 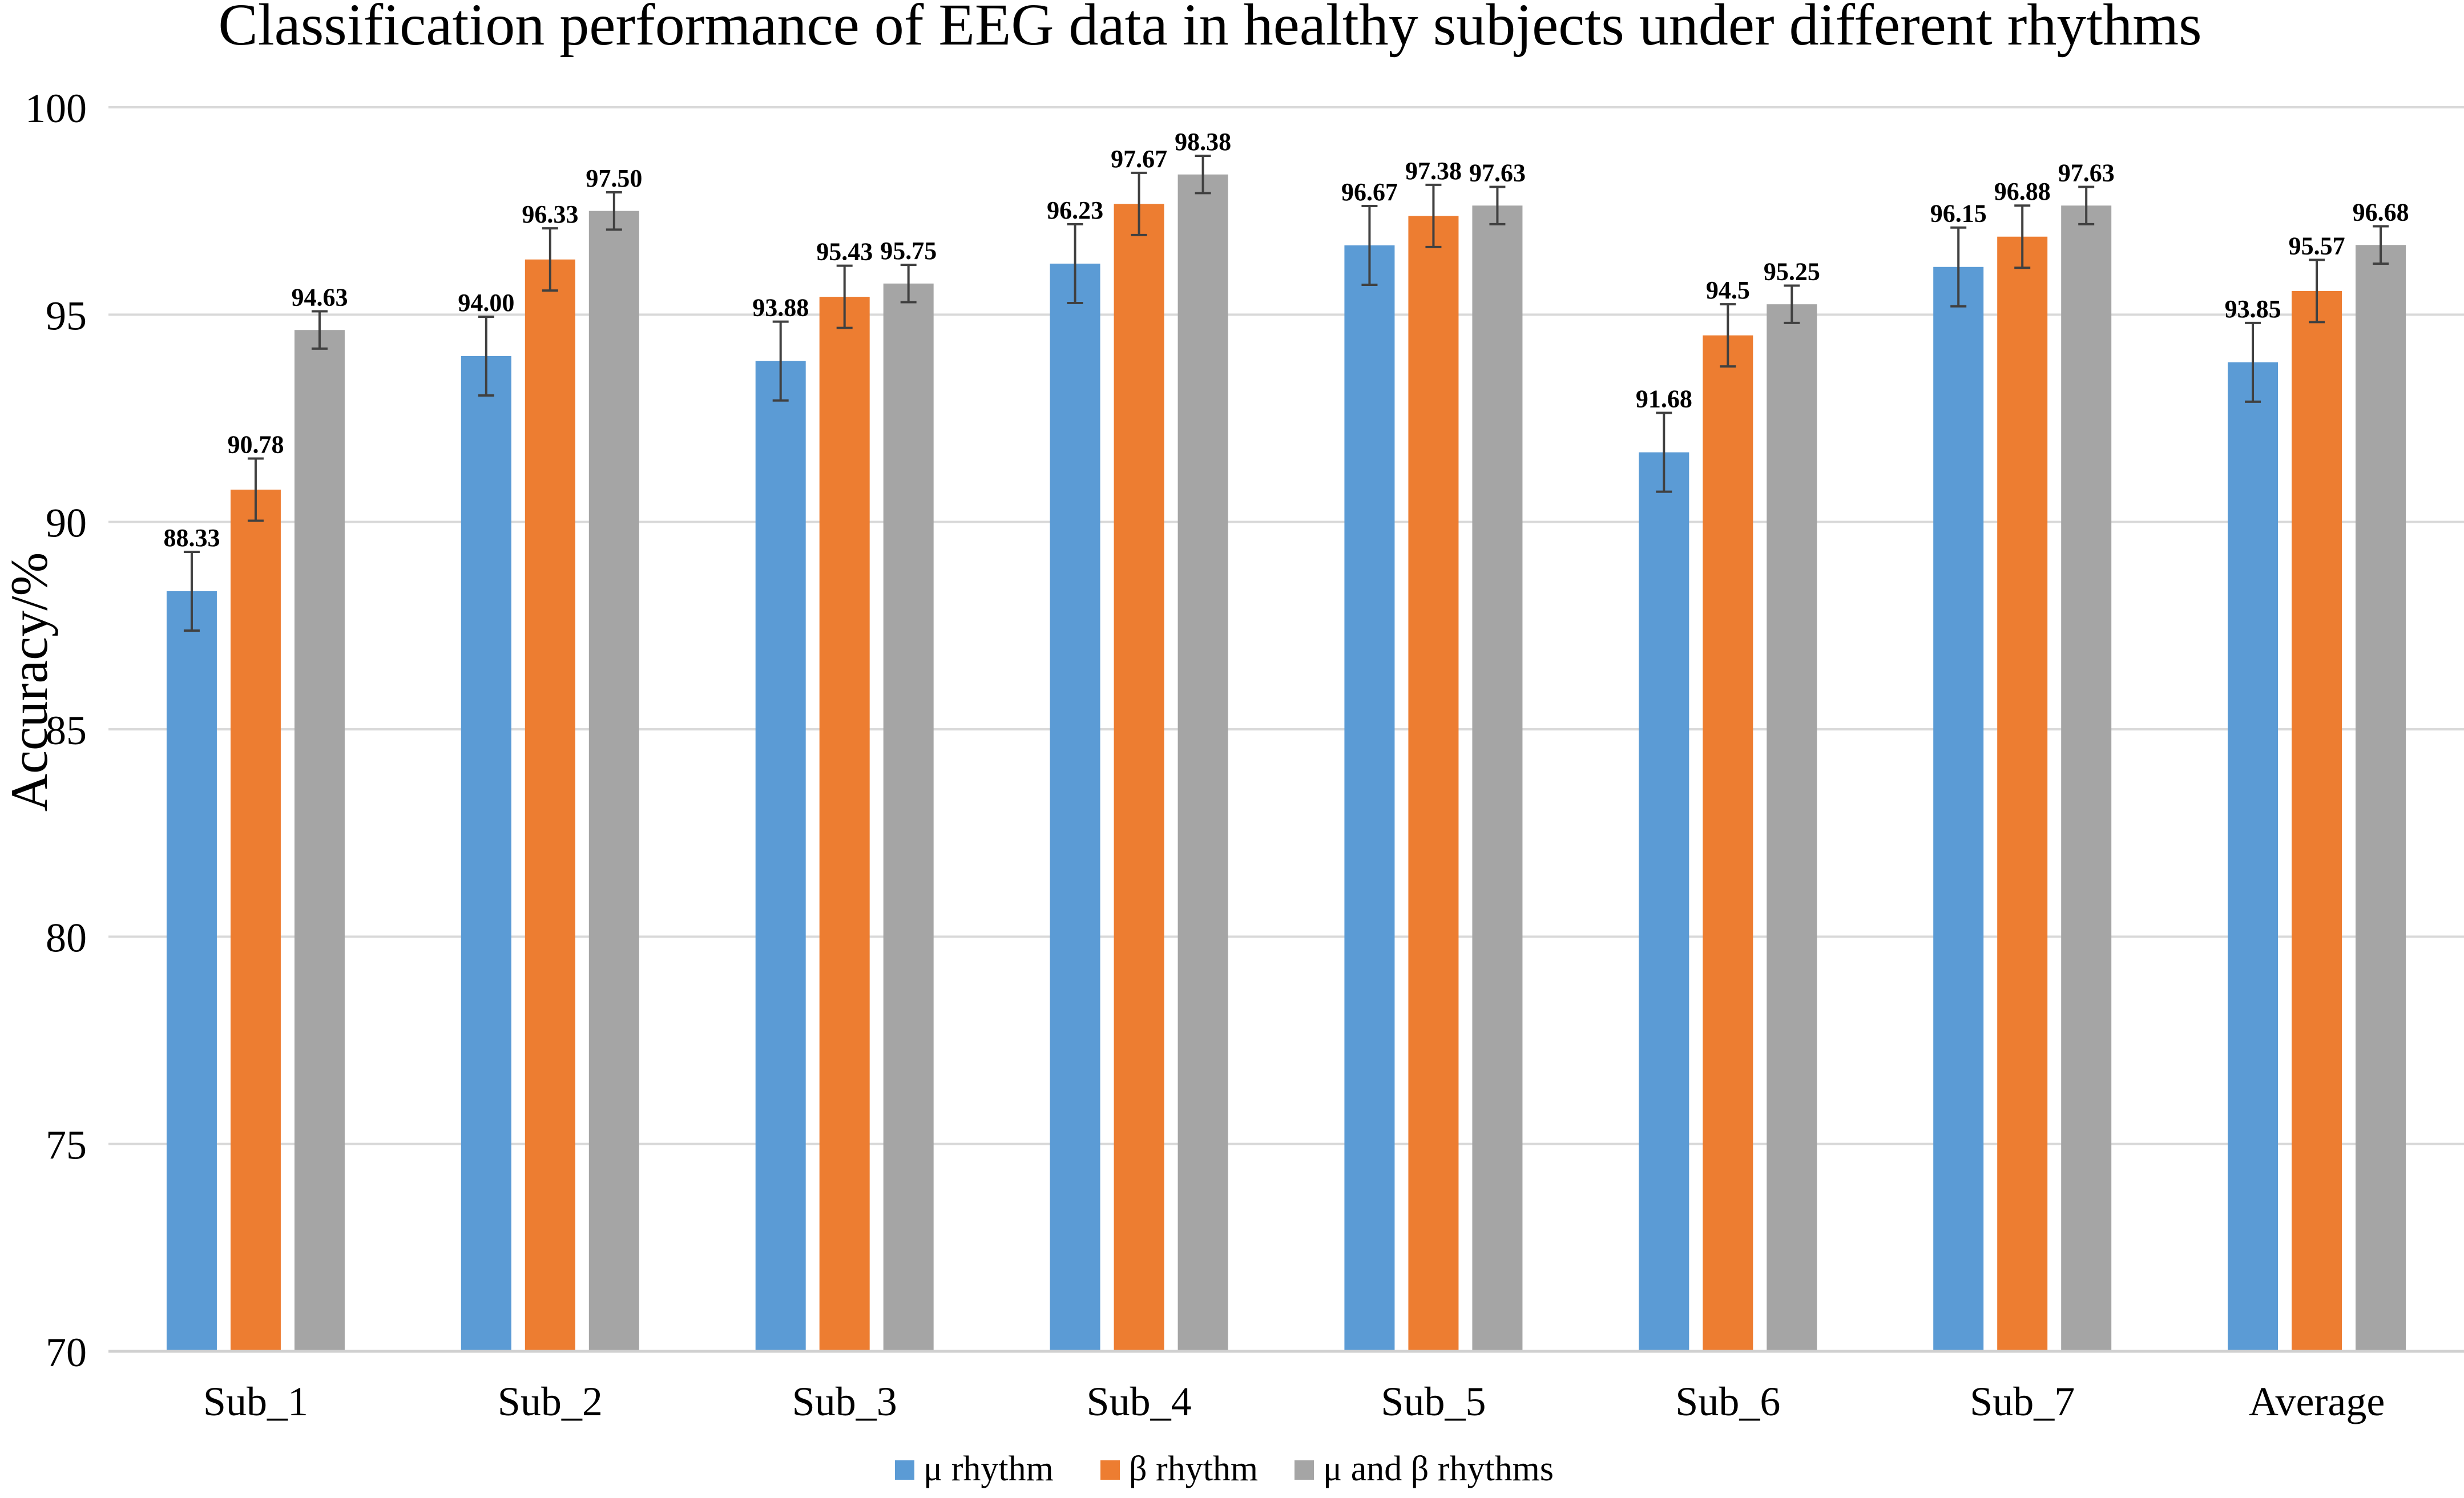 What do you see at coordinates (844, 1401) in the screenshot?
I see `x-tick-label: Sub_3` at bounding box center [844, 1401].